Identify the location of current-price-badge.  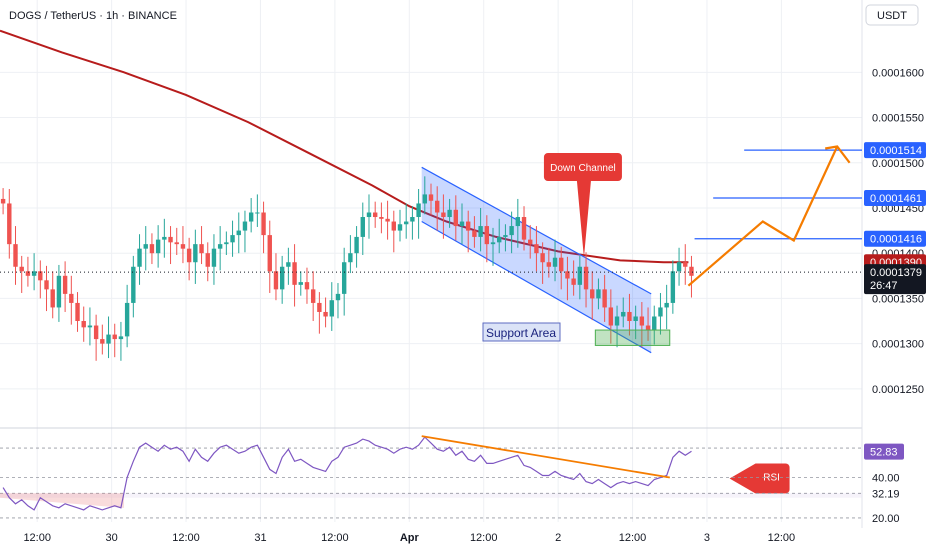
(895, 279).